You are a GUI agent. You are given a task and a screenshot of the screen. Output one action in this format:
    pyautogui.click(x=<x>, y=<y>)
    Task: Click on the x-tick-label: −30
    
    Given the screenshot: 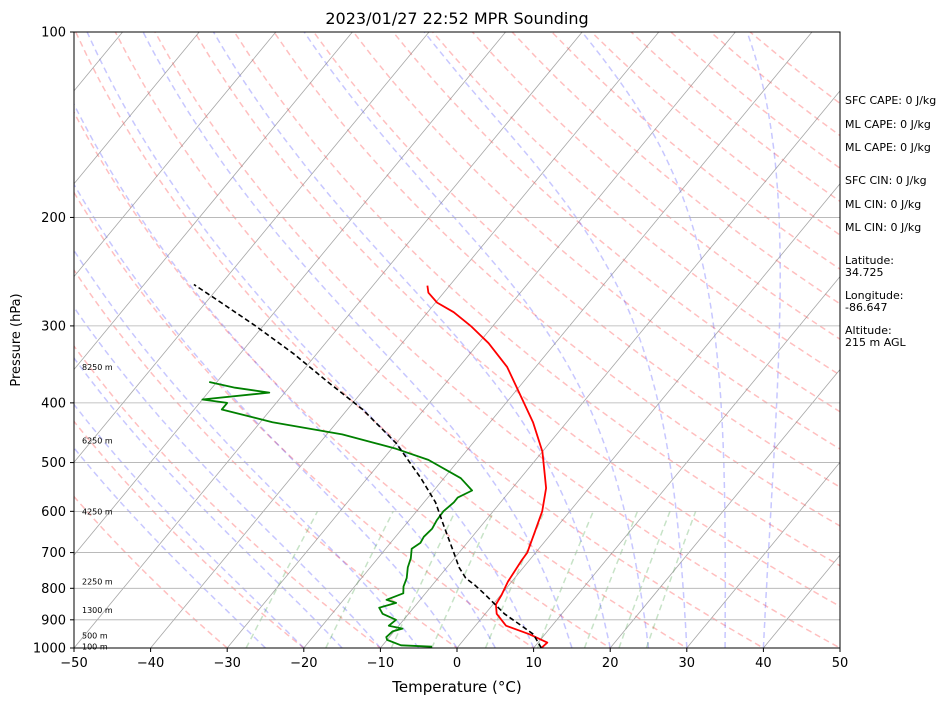 What is the action you would take?
    pyautogui.click(x=226, y=663)
    